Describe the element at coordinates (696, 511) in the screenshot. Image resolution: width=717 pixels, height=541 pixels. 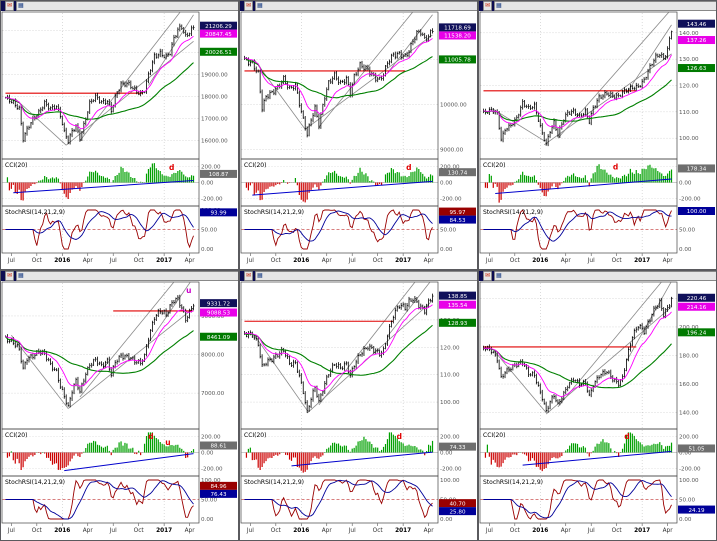
I see `svg-text: 24.19` at that location.